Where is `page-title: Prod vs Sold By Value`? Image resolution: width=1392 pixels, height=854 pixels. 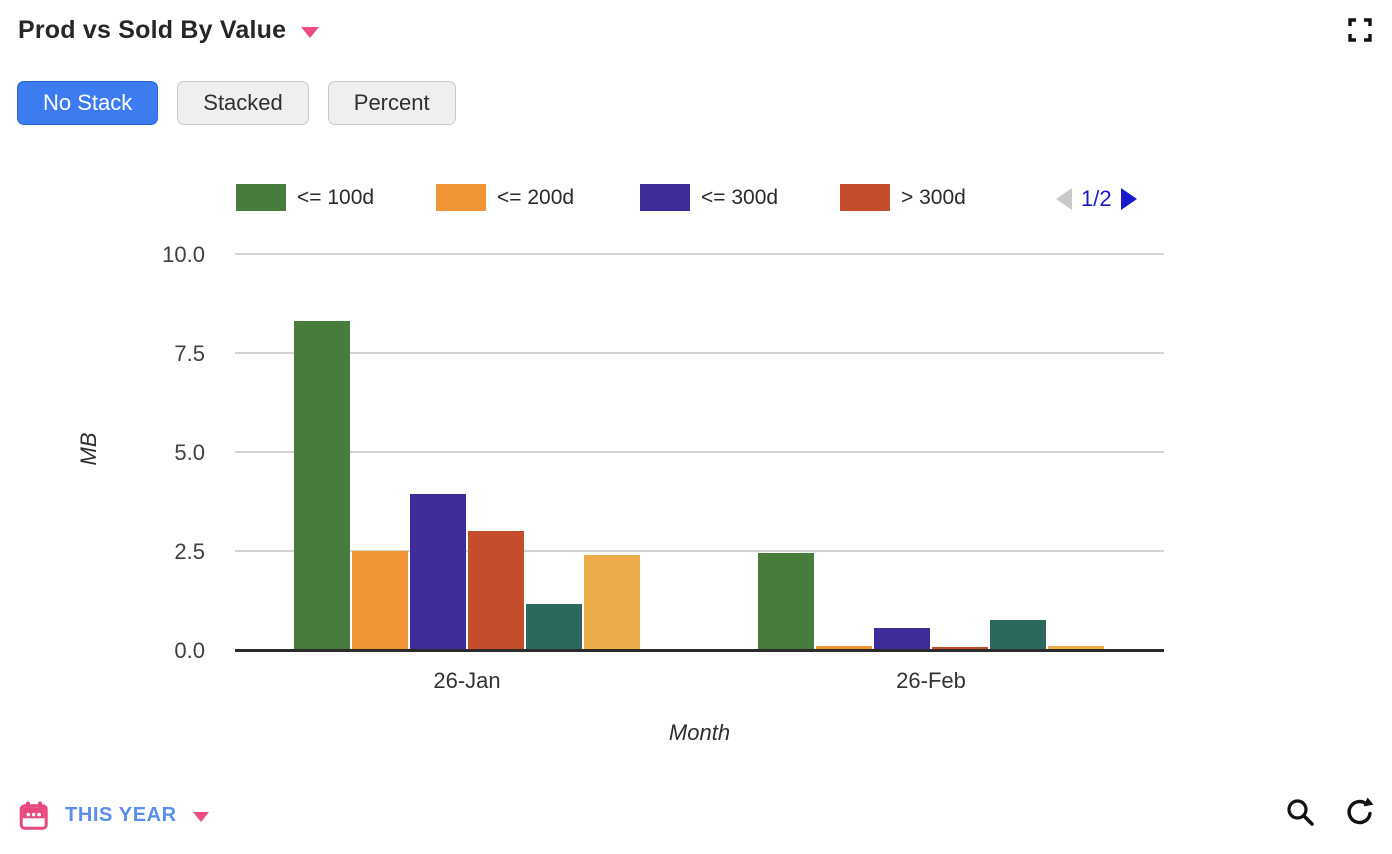 page-title: Prod vs Sold By Value is located at coordinates (152, 30).